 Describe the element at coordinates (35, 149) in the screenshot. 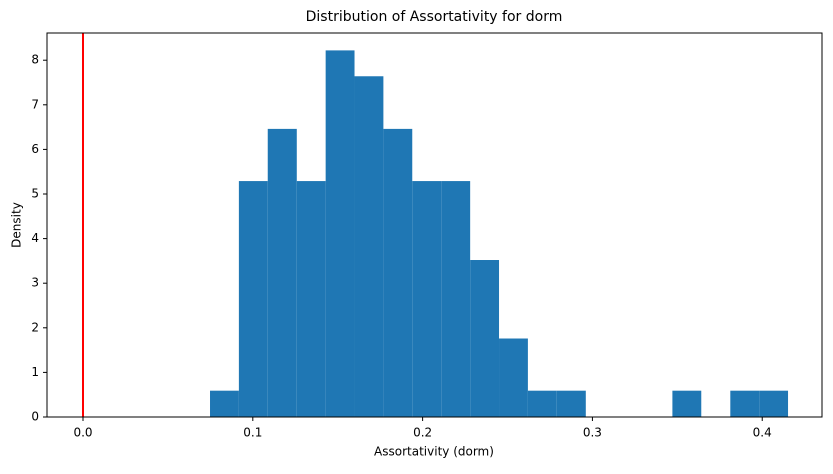

I see `y-tick-label: 6` at that location.